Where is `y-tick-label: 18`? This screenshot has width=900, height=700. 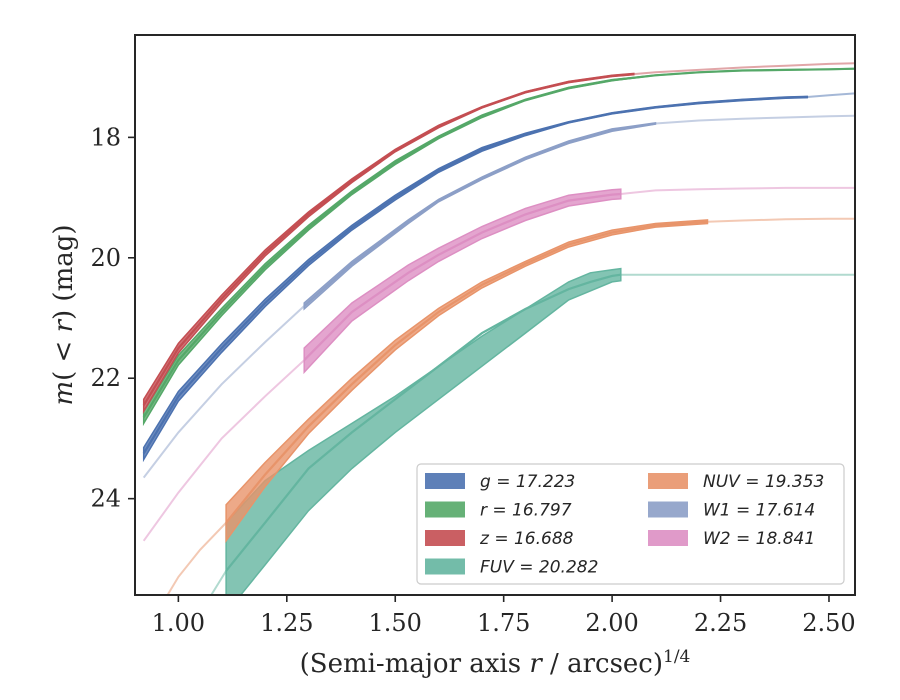 y-tick-label: 18 is located at coordinates (105, 137).